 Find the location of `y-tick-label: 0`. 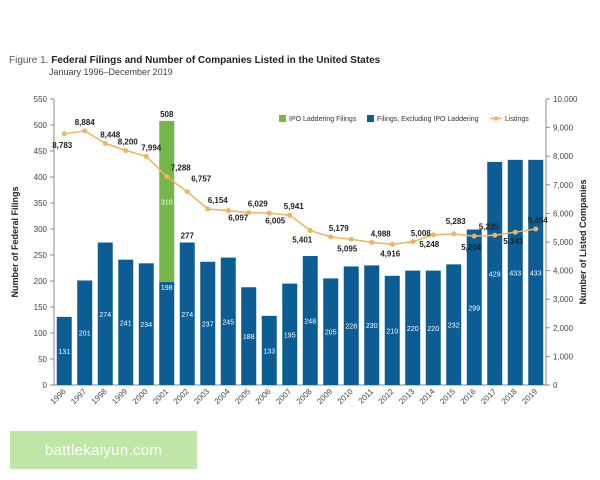

y-tick-label: 0 is located at coordinates (45, 385).